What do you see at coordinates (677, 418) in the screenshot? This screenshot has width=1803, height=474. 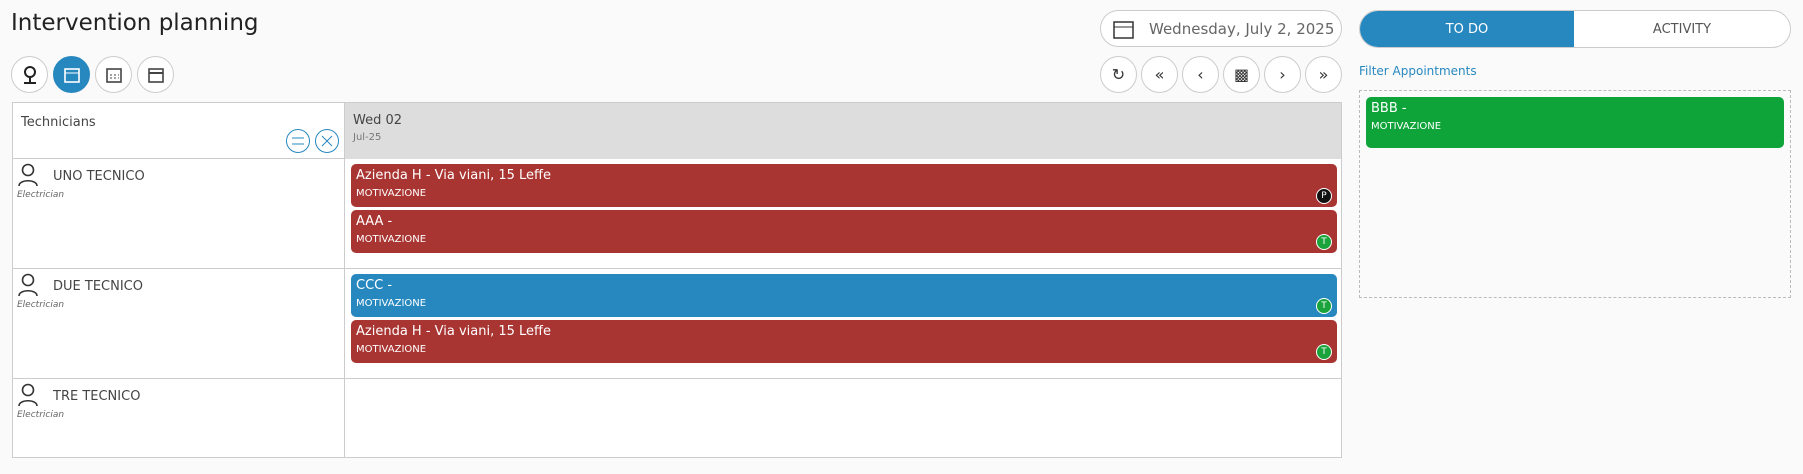 I see `technician-row: TRE TECNICO Electrician` at bounding box center [677, 418].